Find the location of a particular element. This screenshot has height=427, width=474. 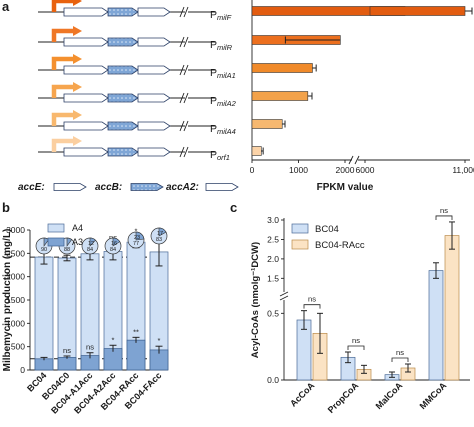

promoter-label: PmilA4 is located at coordinates (223, 129).